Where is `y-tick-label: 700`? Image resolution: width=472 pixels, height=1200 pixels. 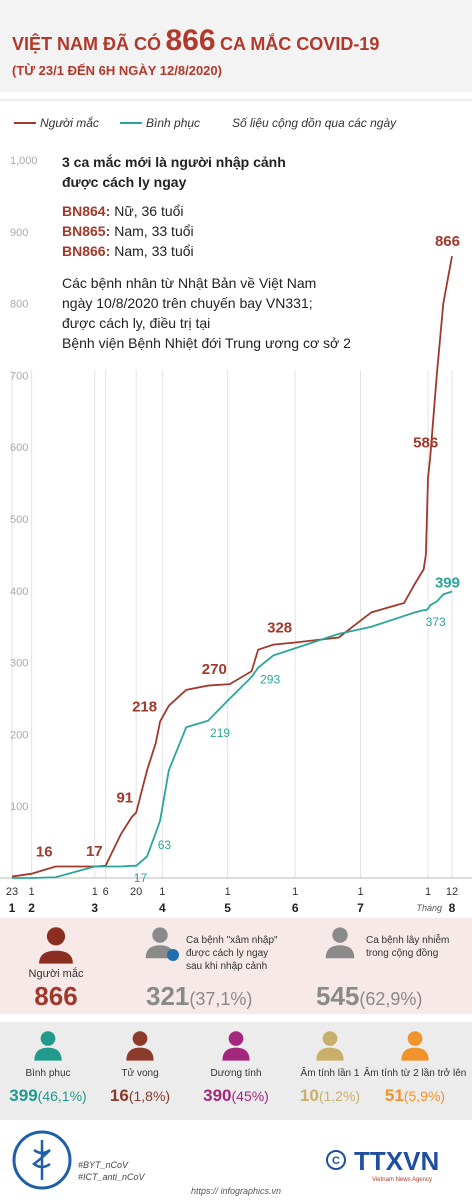
y-tick-label: 700 is located at coordinates (19, 376).